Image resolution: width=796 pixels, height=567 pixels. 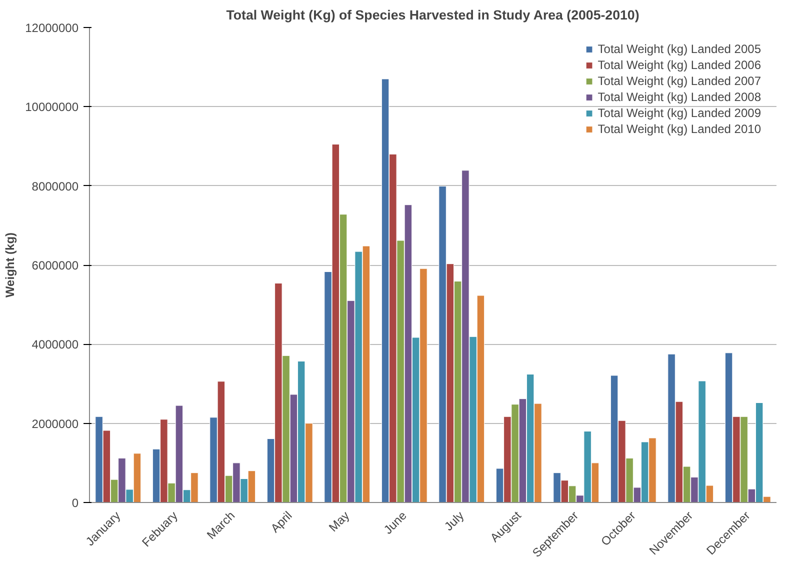 I want to click on y-tick-label: 0, so click(x=75, y=503).